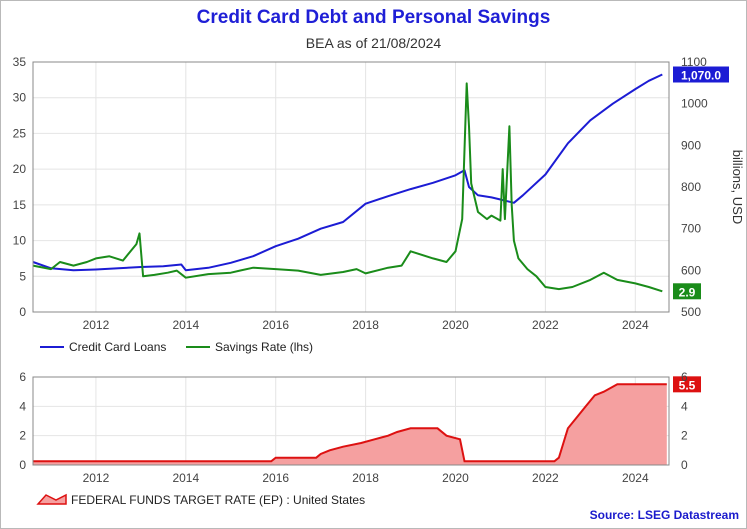 Image resolution: width=747 pixels, height=529 pixels. I want to click on bottom-y-left-tick-label: 0, so click(22, 465).